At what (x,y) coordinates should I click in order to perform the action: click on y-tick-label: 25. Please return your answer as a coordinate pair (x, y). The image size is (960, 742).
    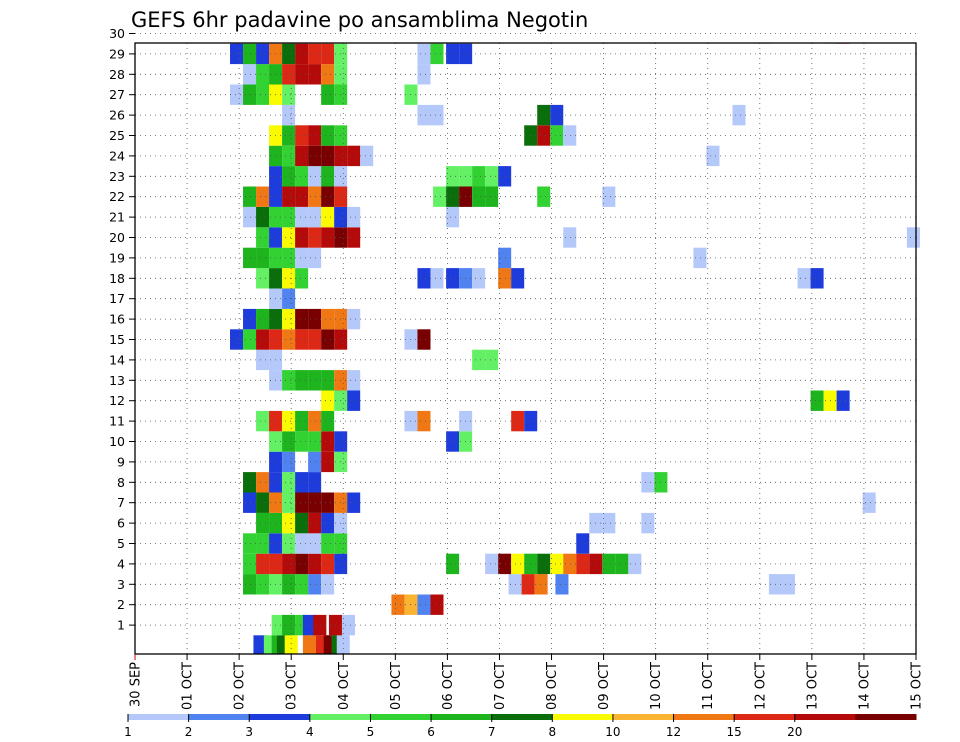
    Looking at the image, I should click on (117, 135).